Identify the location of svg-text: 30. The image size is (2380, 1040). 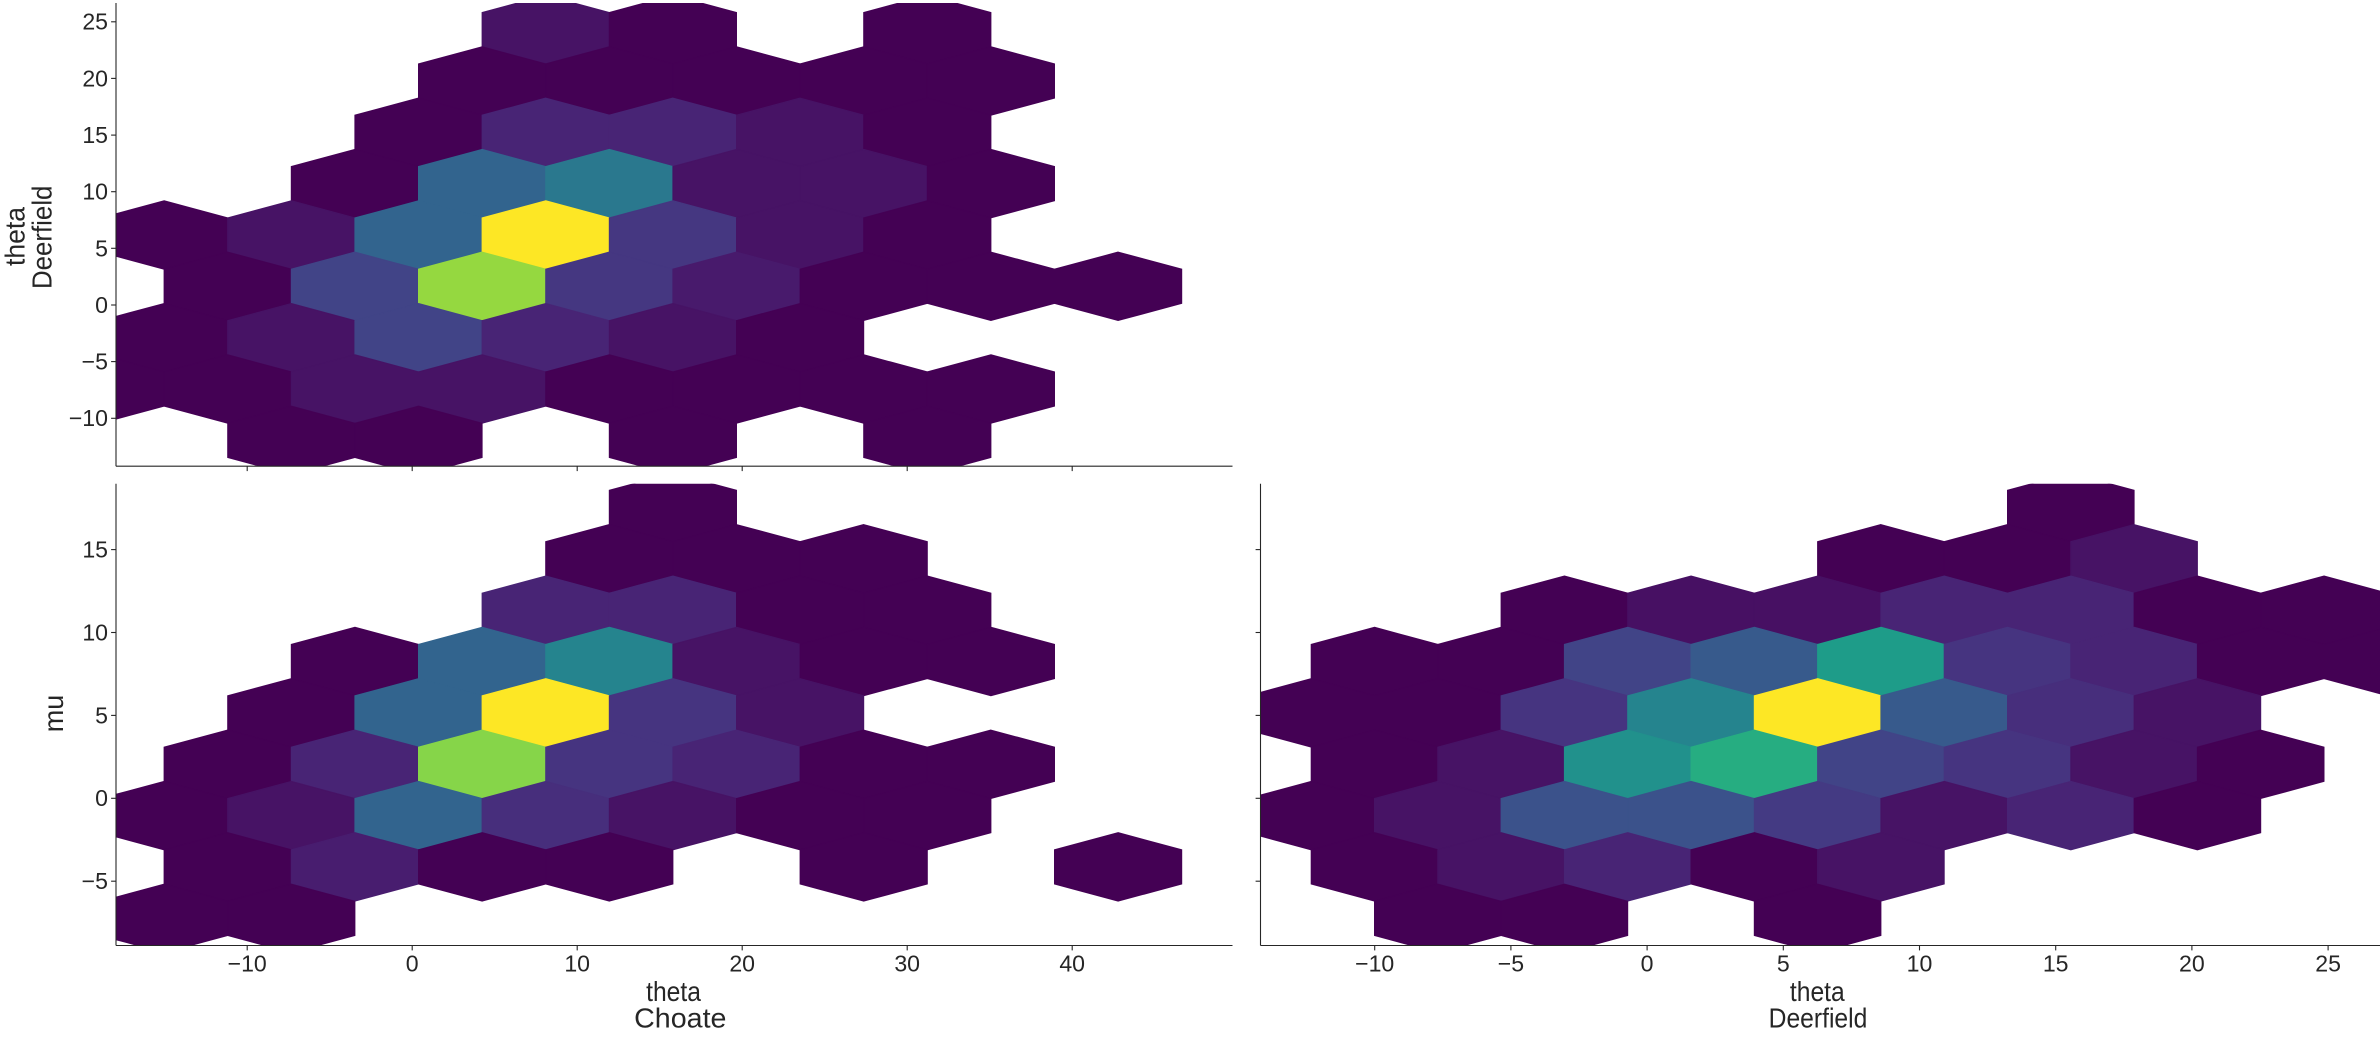
(907, 964).